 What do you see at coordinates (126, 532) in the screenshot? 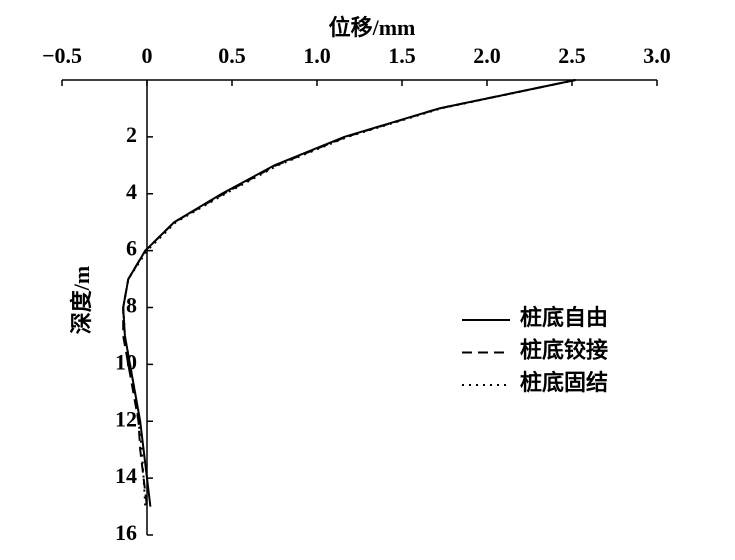
I see `y-tick-label: 16` at bounding box center [126, 532].